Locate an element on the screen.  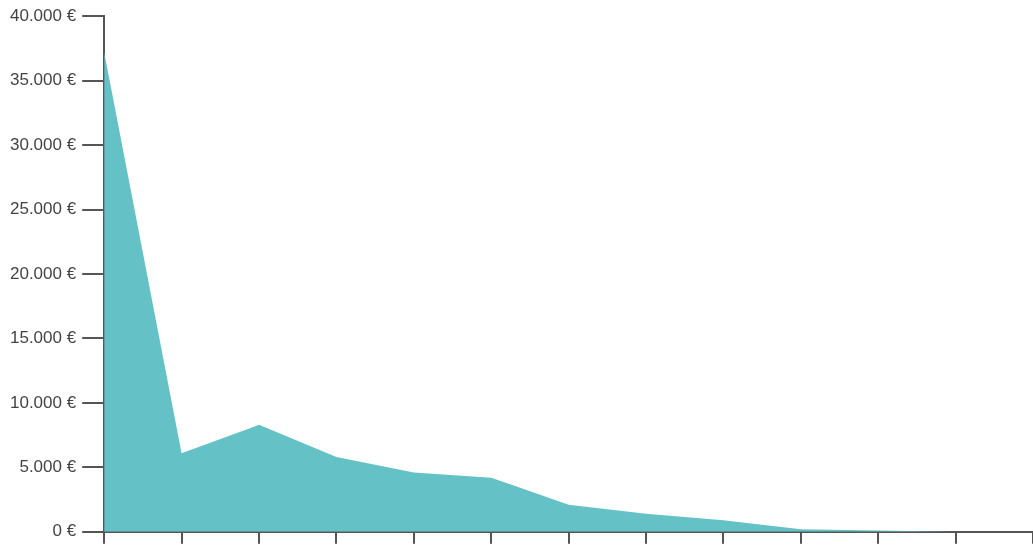
y-tick-label: 40.000 € is located at coordinates (43, 15).